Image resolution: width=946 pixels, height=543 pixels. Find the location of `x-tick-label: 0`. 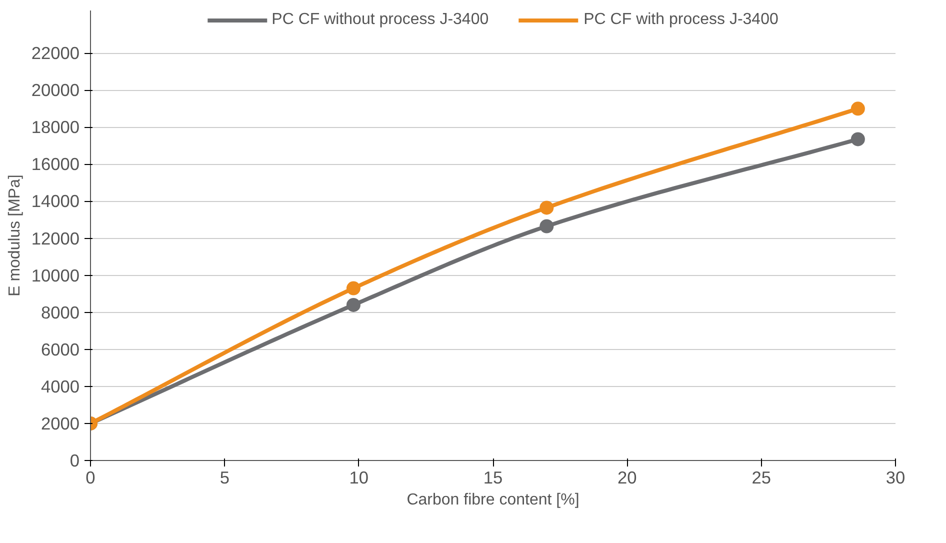

x-tick-label: 0 is located at coordinates (91, 478).